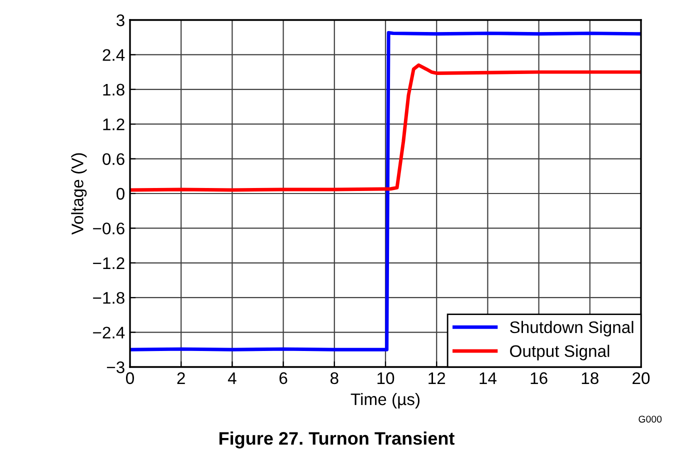  I want to click on legend-label: Output Signal, so click(560, 352).